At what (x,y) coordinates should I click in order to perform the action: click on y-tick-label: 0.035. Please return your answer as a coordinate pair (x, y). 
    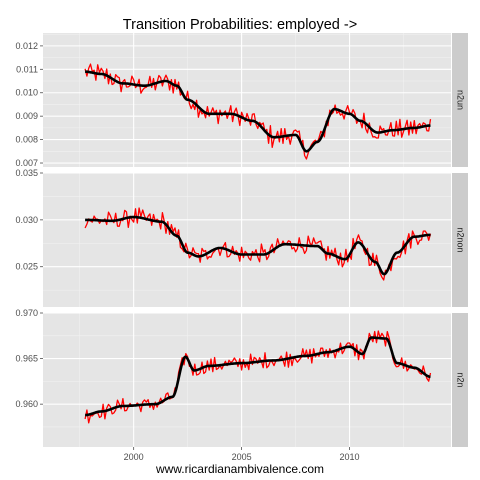
    Looking at the image, I should click on (26, 173).